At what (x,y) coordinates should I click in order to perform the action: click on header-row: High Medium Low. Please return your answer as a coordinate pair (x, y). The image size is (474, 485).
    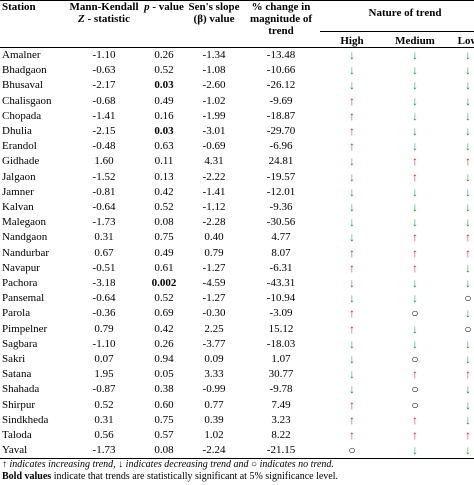
    Looking at the image, I should click on (237, 39).